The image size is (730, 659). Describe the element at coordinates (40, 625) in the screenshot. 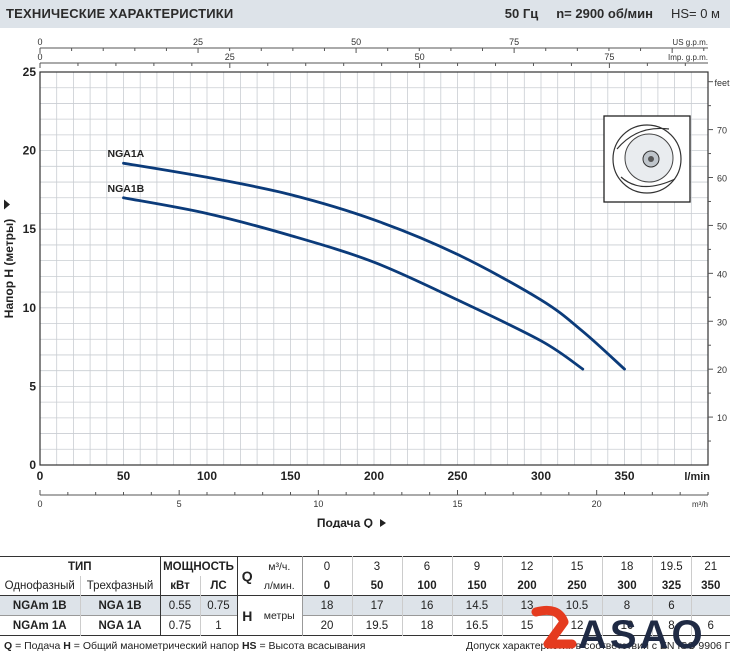

I see `model-single: NGAm 1A` at that location.